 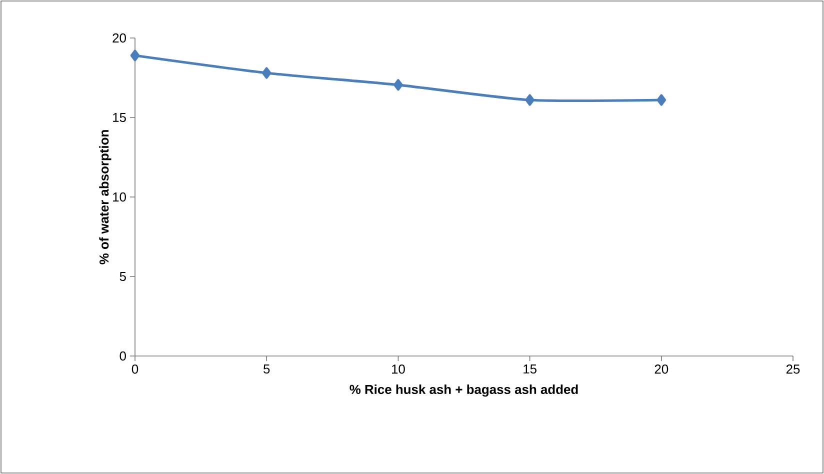 I want to click on y-tick-label: 5, so click(x=123, y=277).